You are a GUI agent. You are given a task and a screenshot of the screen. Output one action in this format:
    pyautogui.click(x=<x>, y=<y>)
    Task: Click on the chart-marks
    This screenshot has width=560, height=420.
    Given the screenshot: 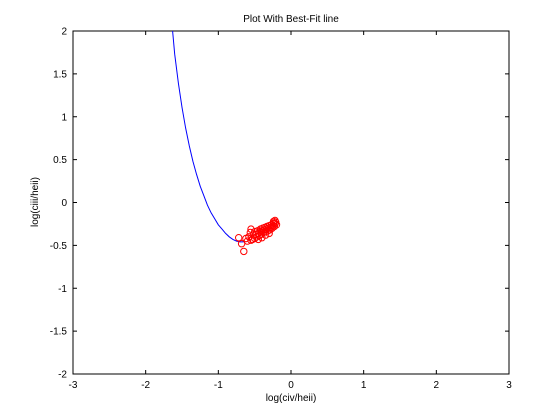 What is the action you would take?
    pyautogui.click(x=226, y=143)
    